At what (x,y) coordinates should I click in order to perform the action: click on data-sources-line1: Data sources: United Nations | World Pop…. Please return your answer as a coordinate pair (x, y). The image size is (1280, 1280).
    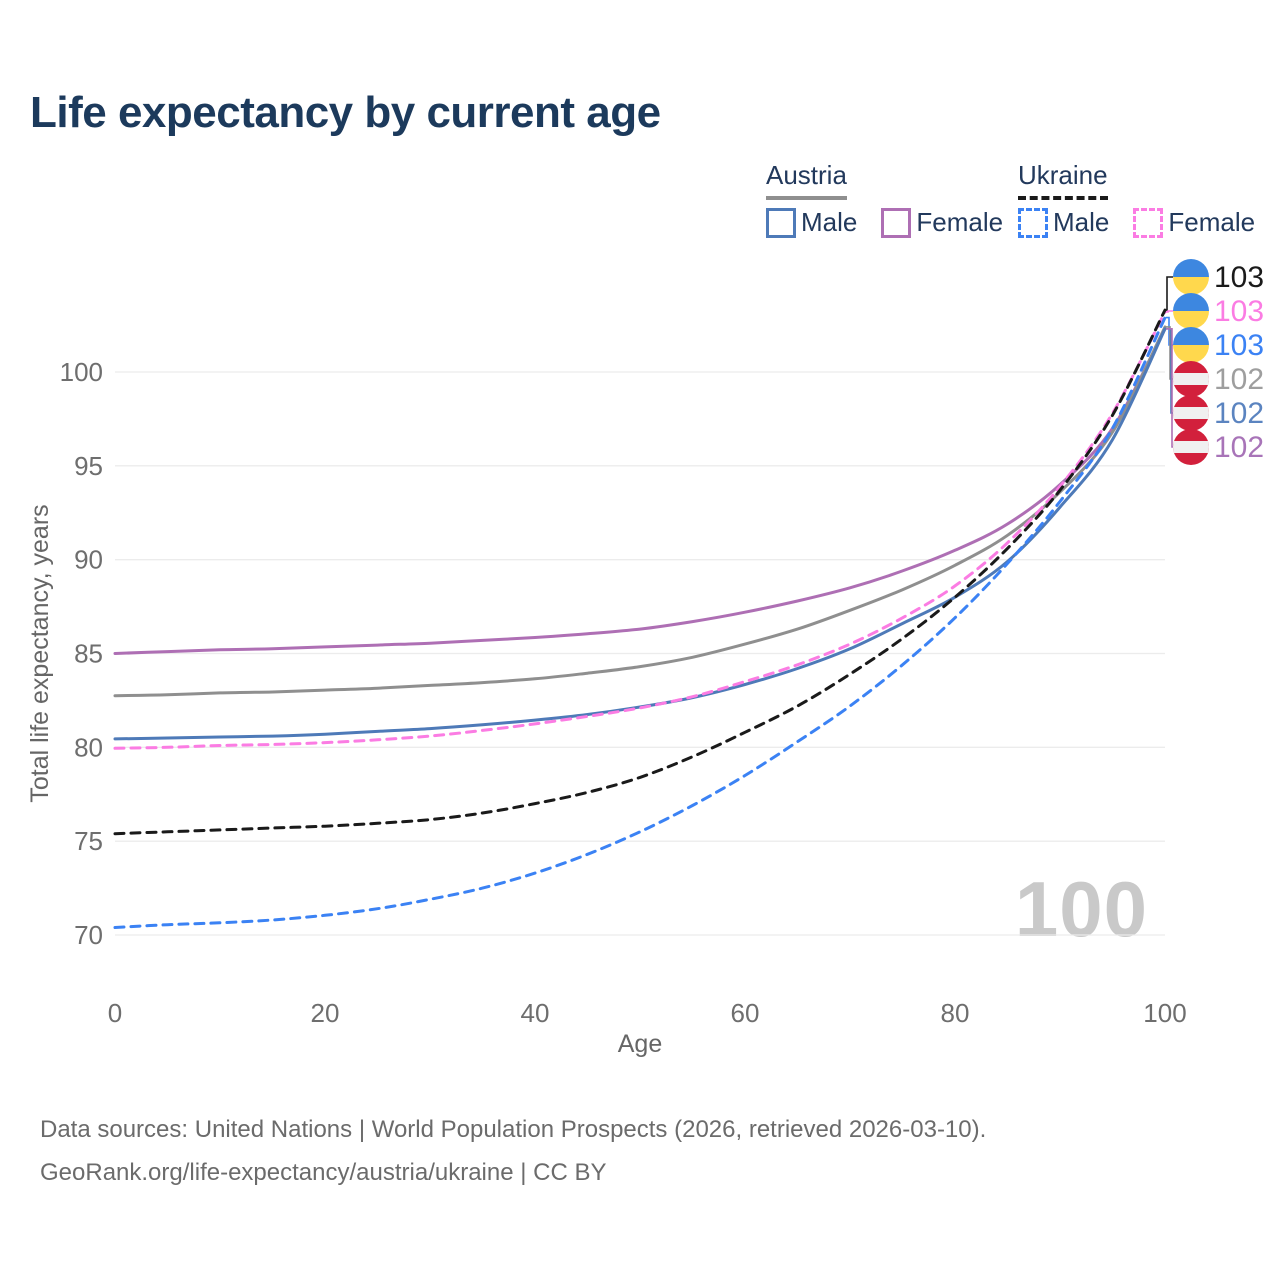
    Looking at the image, I should click on (513, 1129).